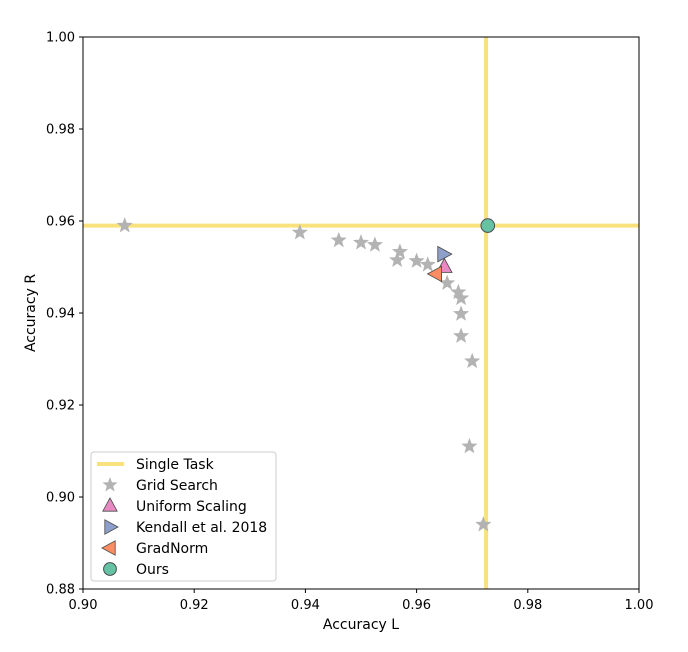 The height and width of the screenshot is (652, 688). Describe the element at coordinates (639, 605) in the screenshot. I see `x-tick-label: 1.00` at that location.